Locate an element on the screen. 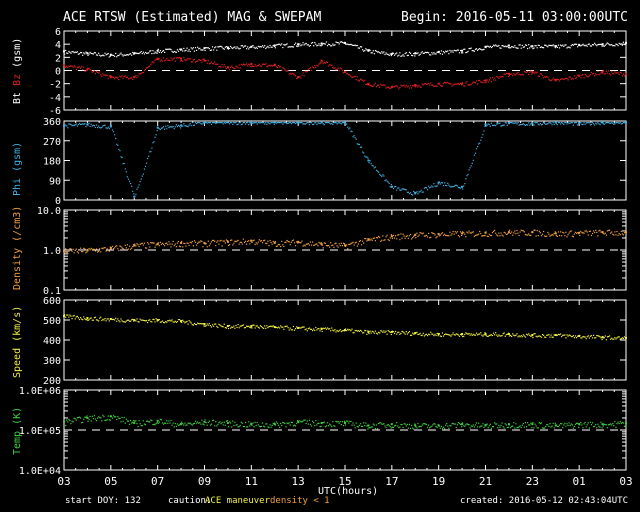 The image size is (640, 512). data-point-density is located at coordinates (251, 240).